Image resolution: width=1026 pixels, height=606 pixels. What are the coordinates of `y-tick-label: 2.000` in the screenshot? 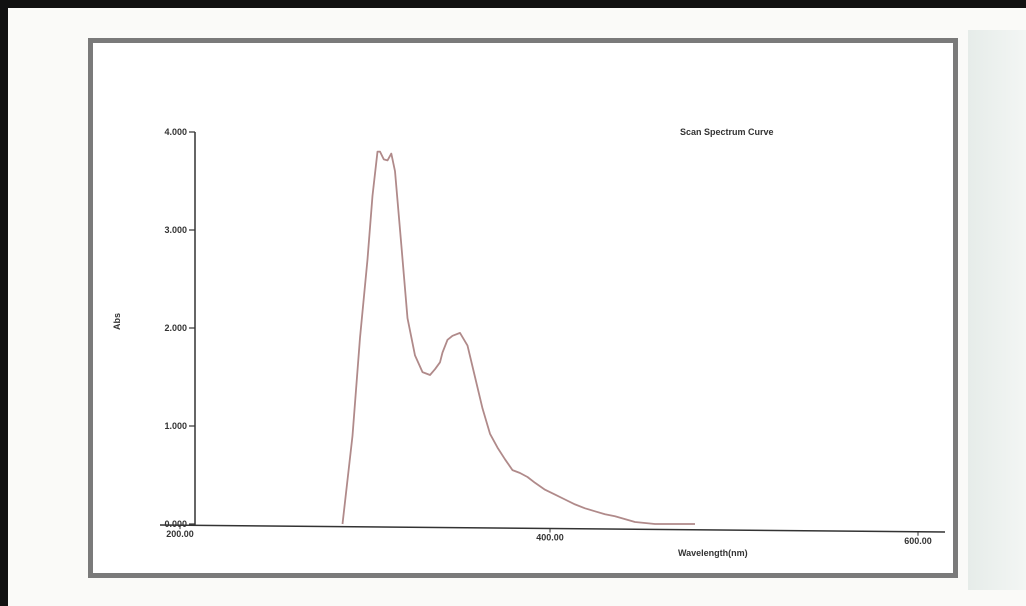 It's located at (175, 328).